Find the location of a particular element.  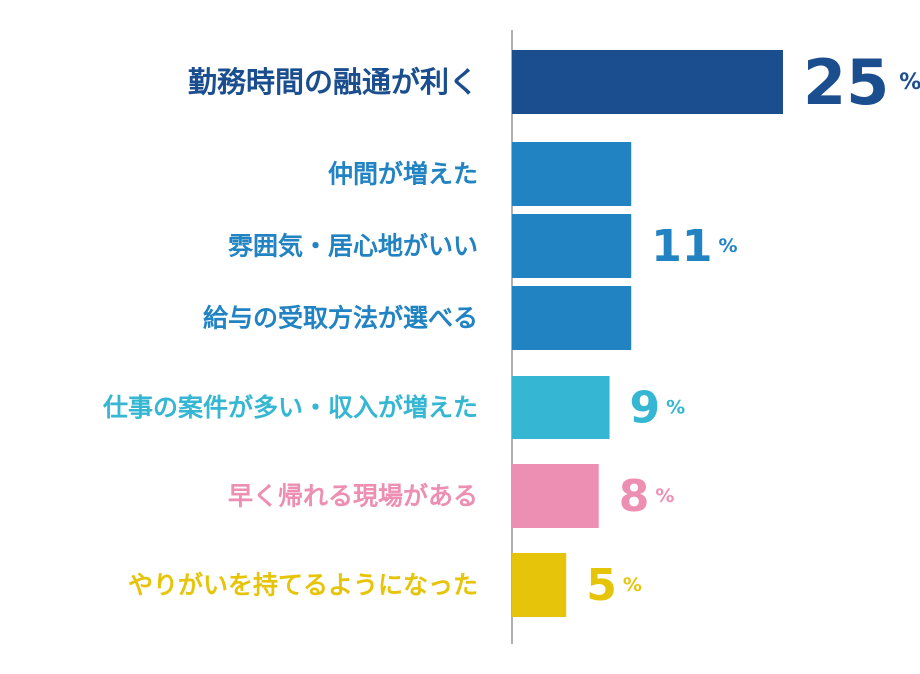

value-unit-1: % is located at coordinates (909, 82).